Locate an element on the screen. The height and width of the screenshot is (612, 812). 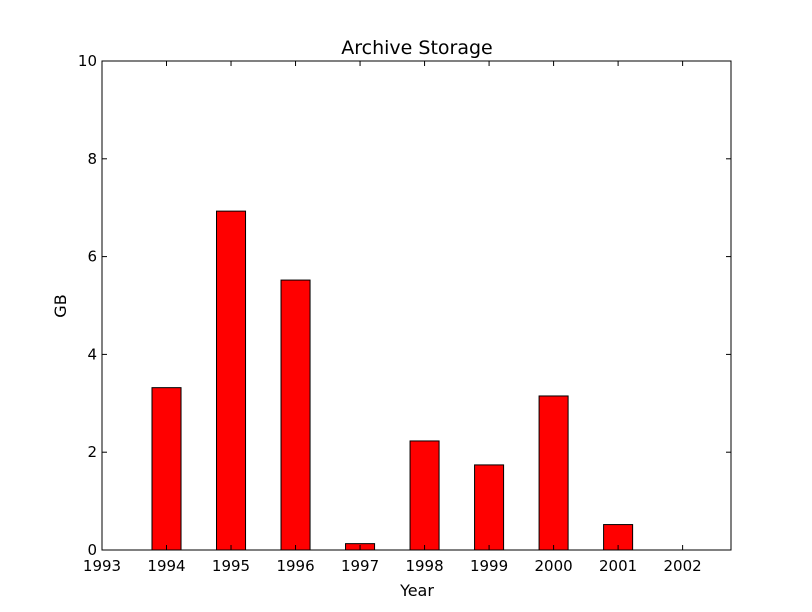
x-tick-label: 2002 is located at coordinates (683, 566).